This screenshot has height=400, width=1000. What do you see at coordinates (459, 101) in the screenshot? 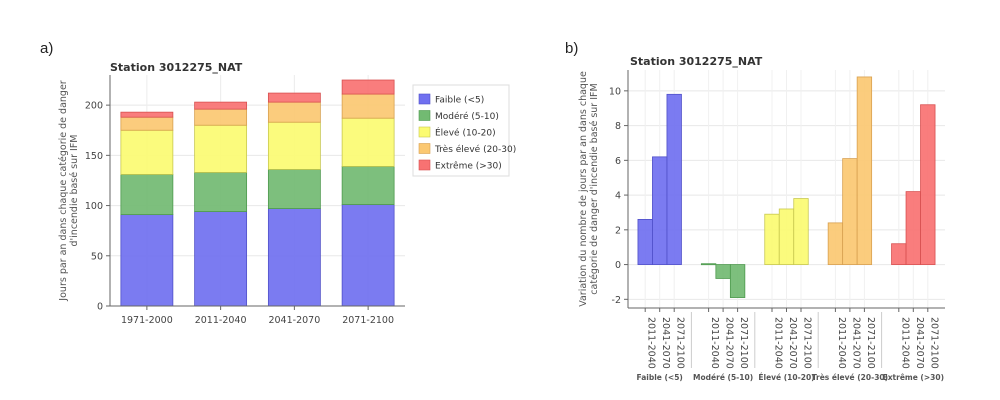
I see `legend-label: Faible (<5)` at bounding box center [459, 101].